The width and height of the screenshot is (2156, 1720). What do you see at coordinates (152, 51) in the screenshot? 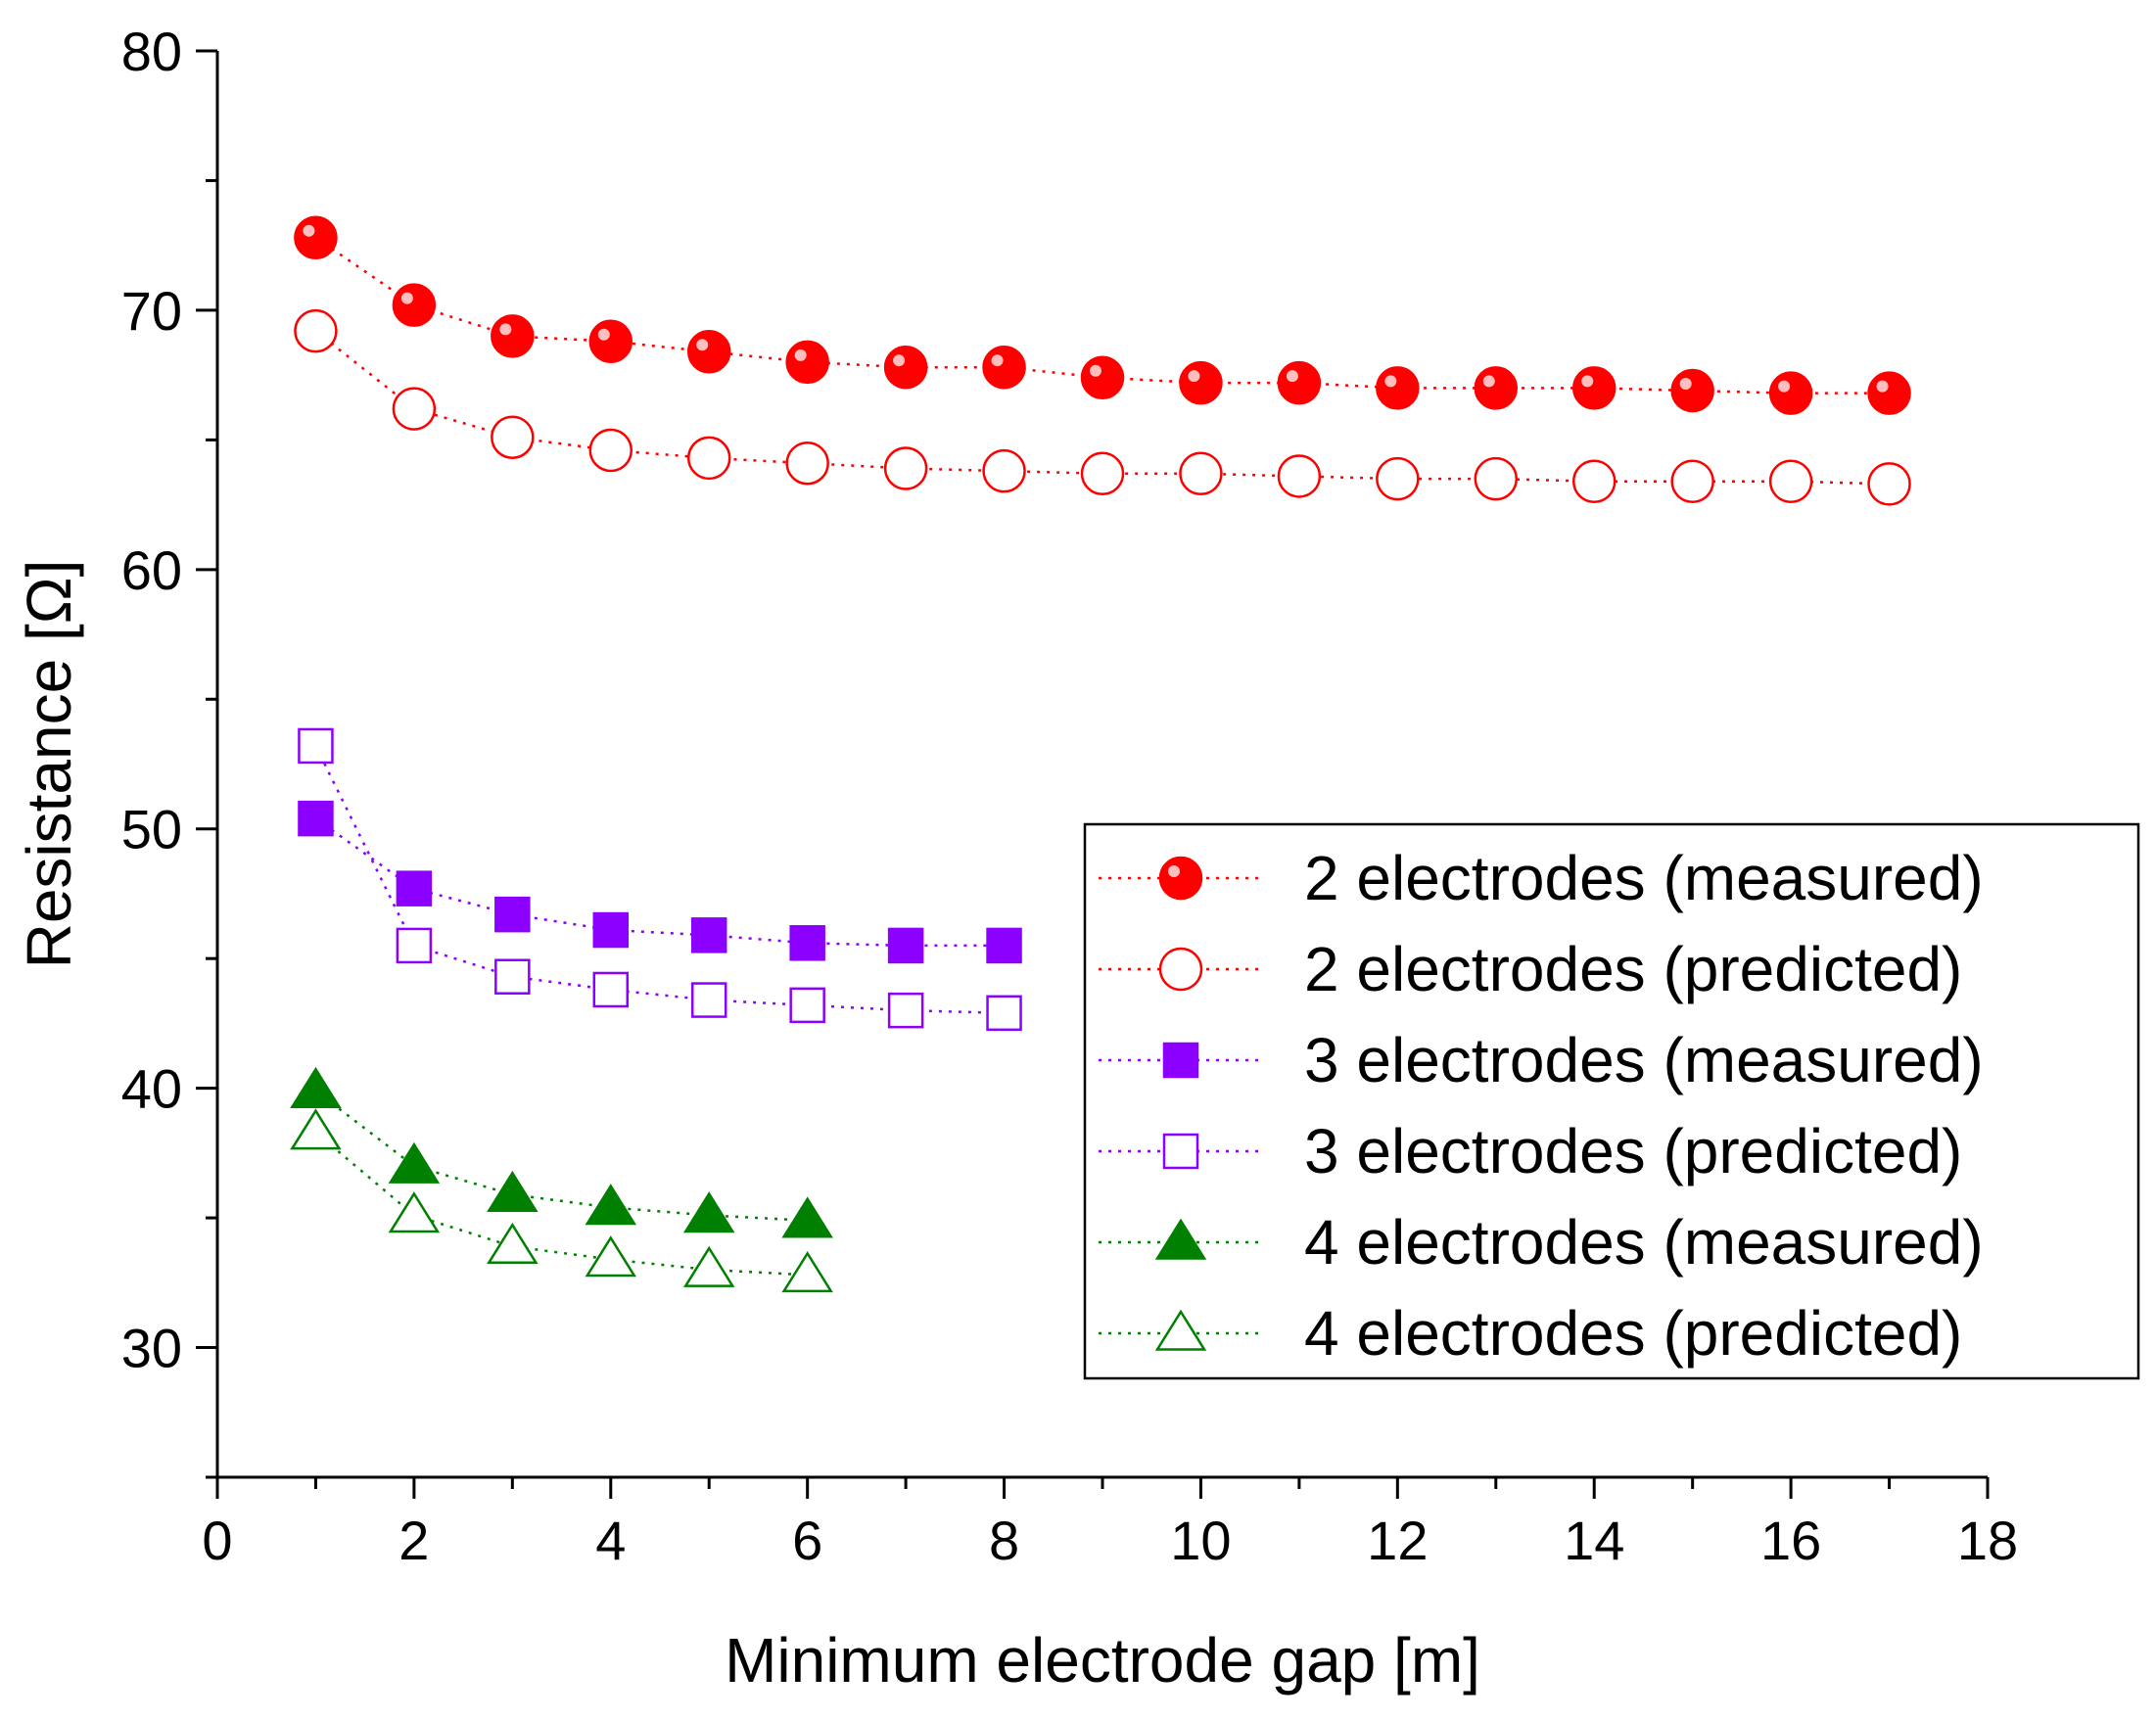
I see `y-tick-label: 80` at bounding box center [152, 51].